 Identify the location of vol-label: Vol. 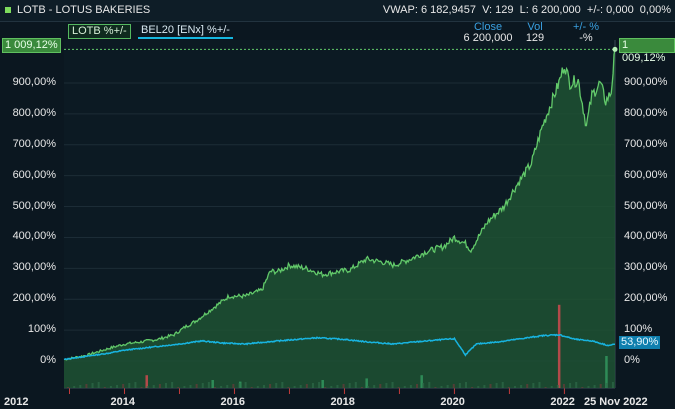
(535, 27).